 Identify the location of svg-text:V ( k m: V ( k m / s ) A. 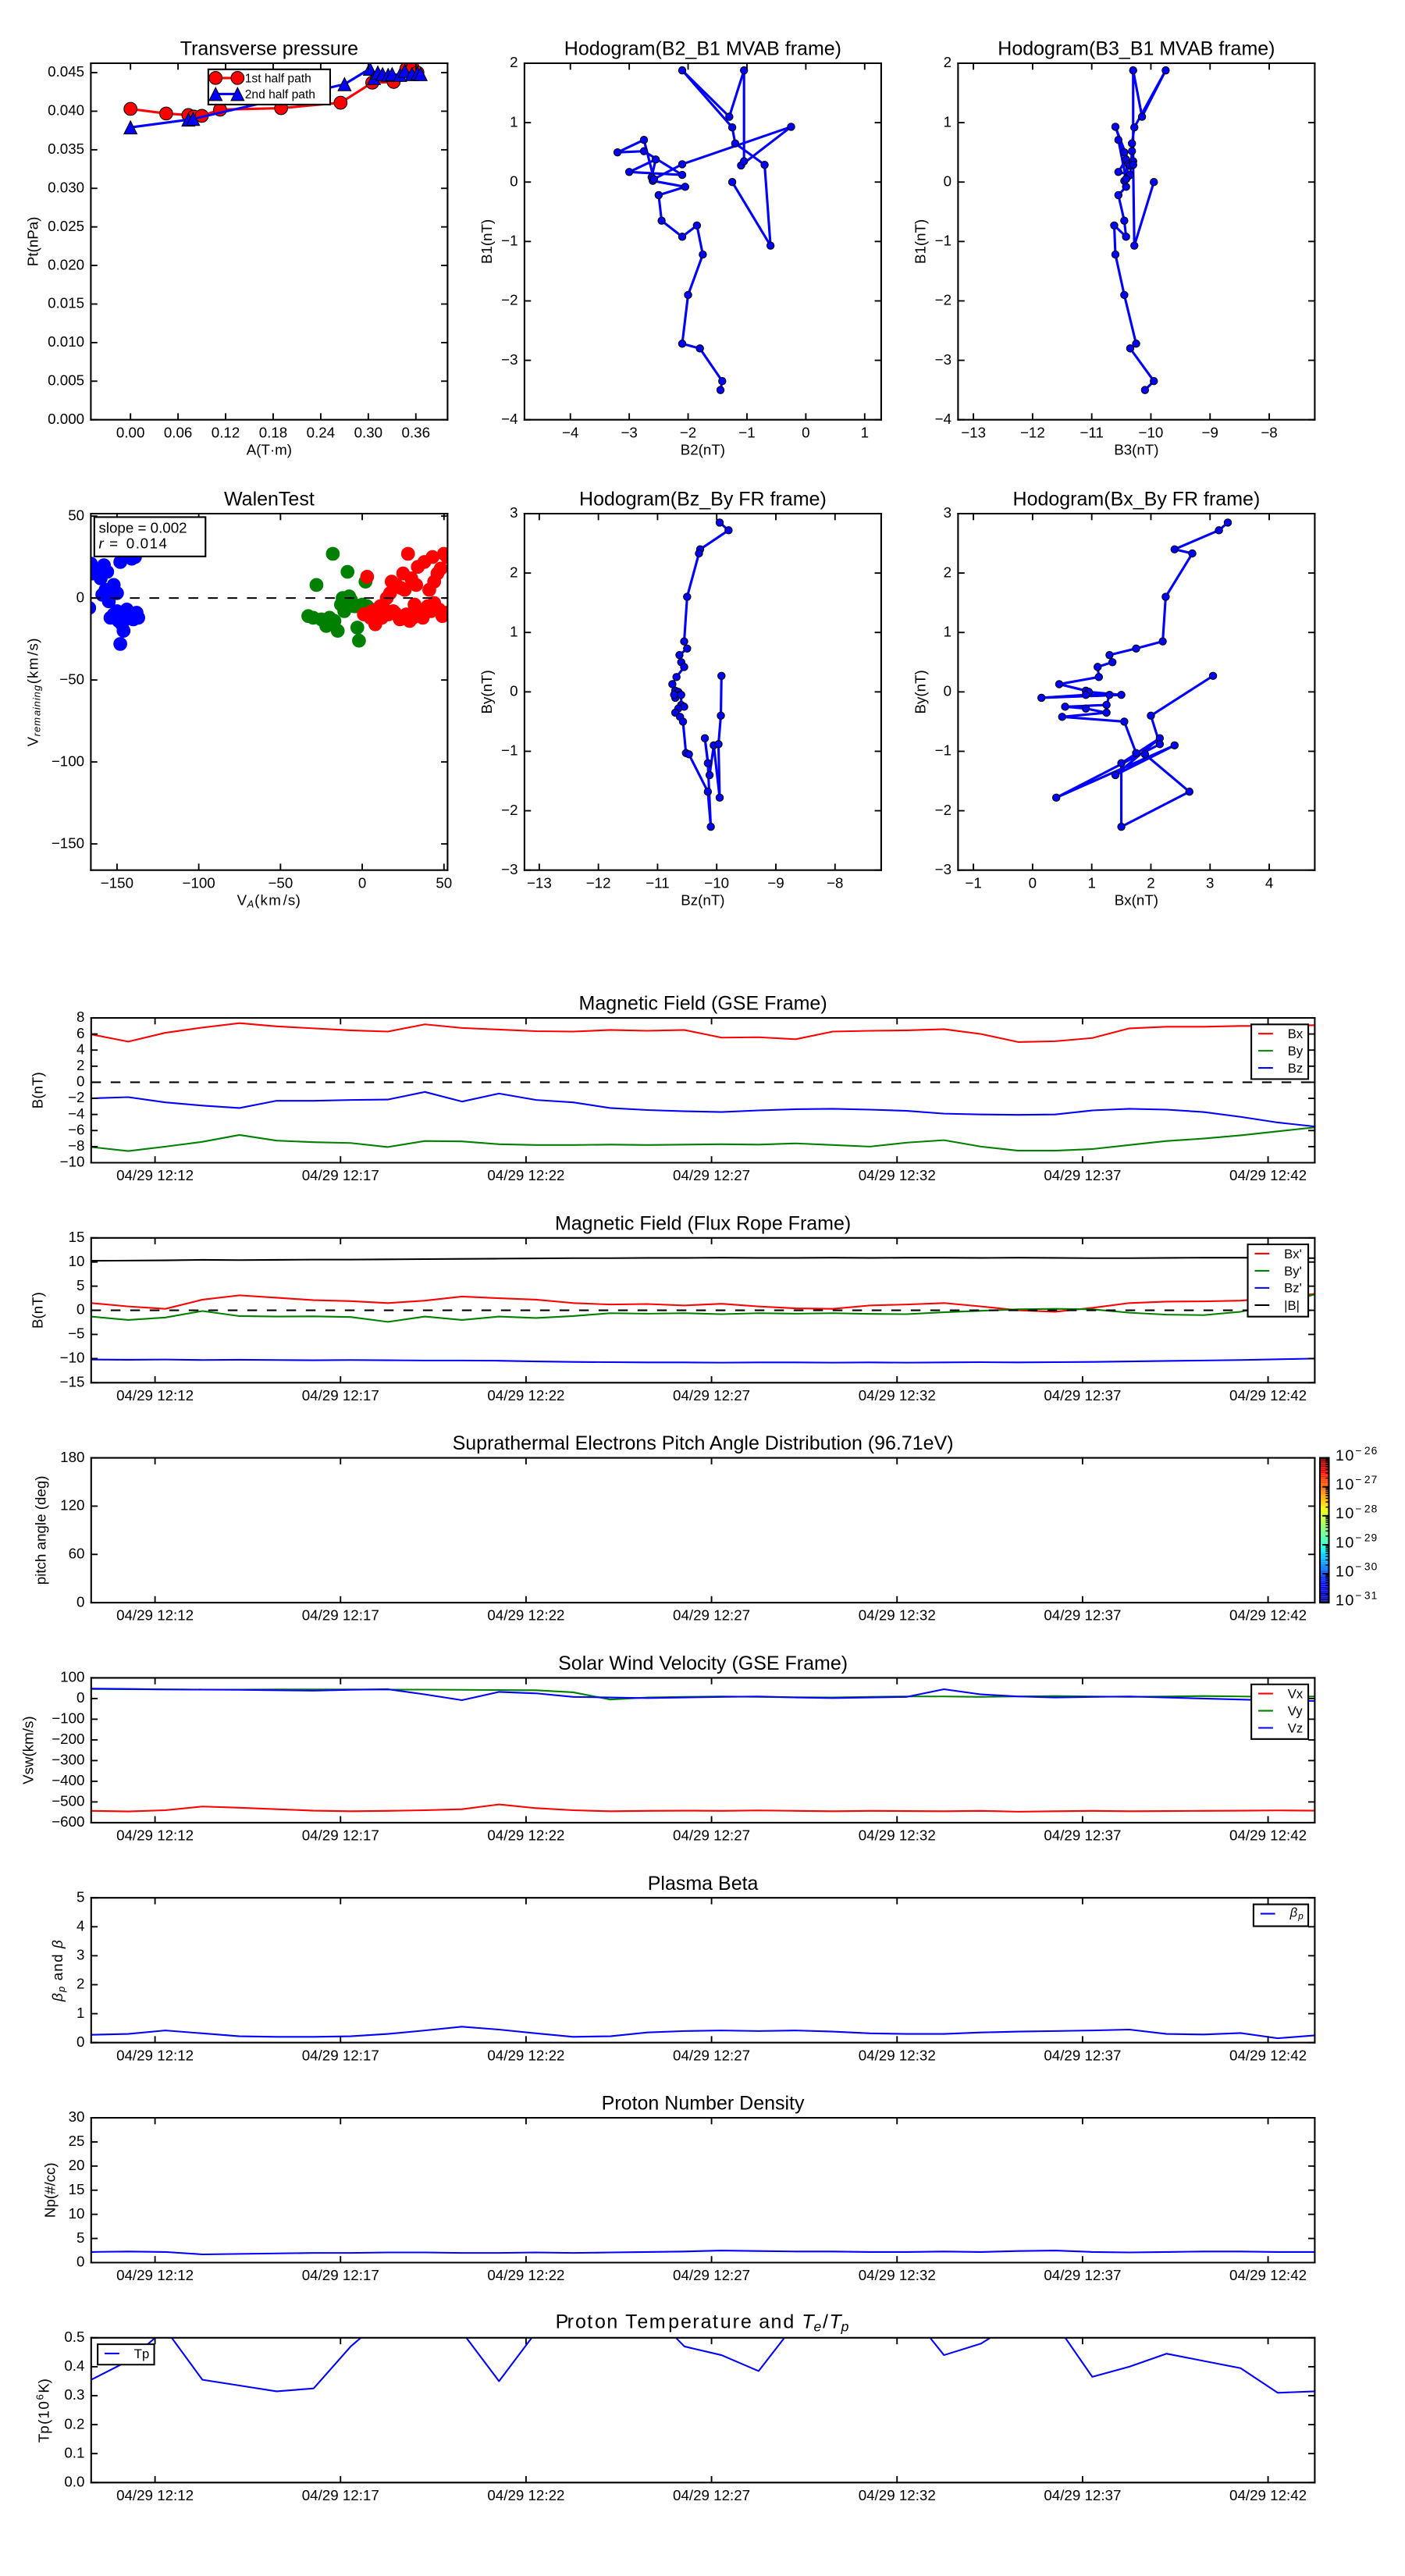
(272, 896).